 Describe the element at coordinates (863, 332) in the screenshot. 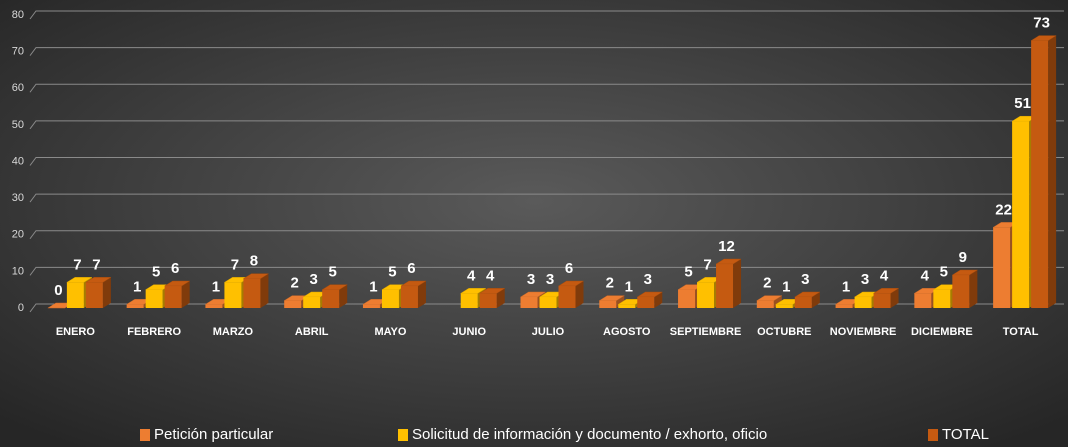

I see `x-tick-label: NOVIEMBRE` at that location.